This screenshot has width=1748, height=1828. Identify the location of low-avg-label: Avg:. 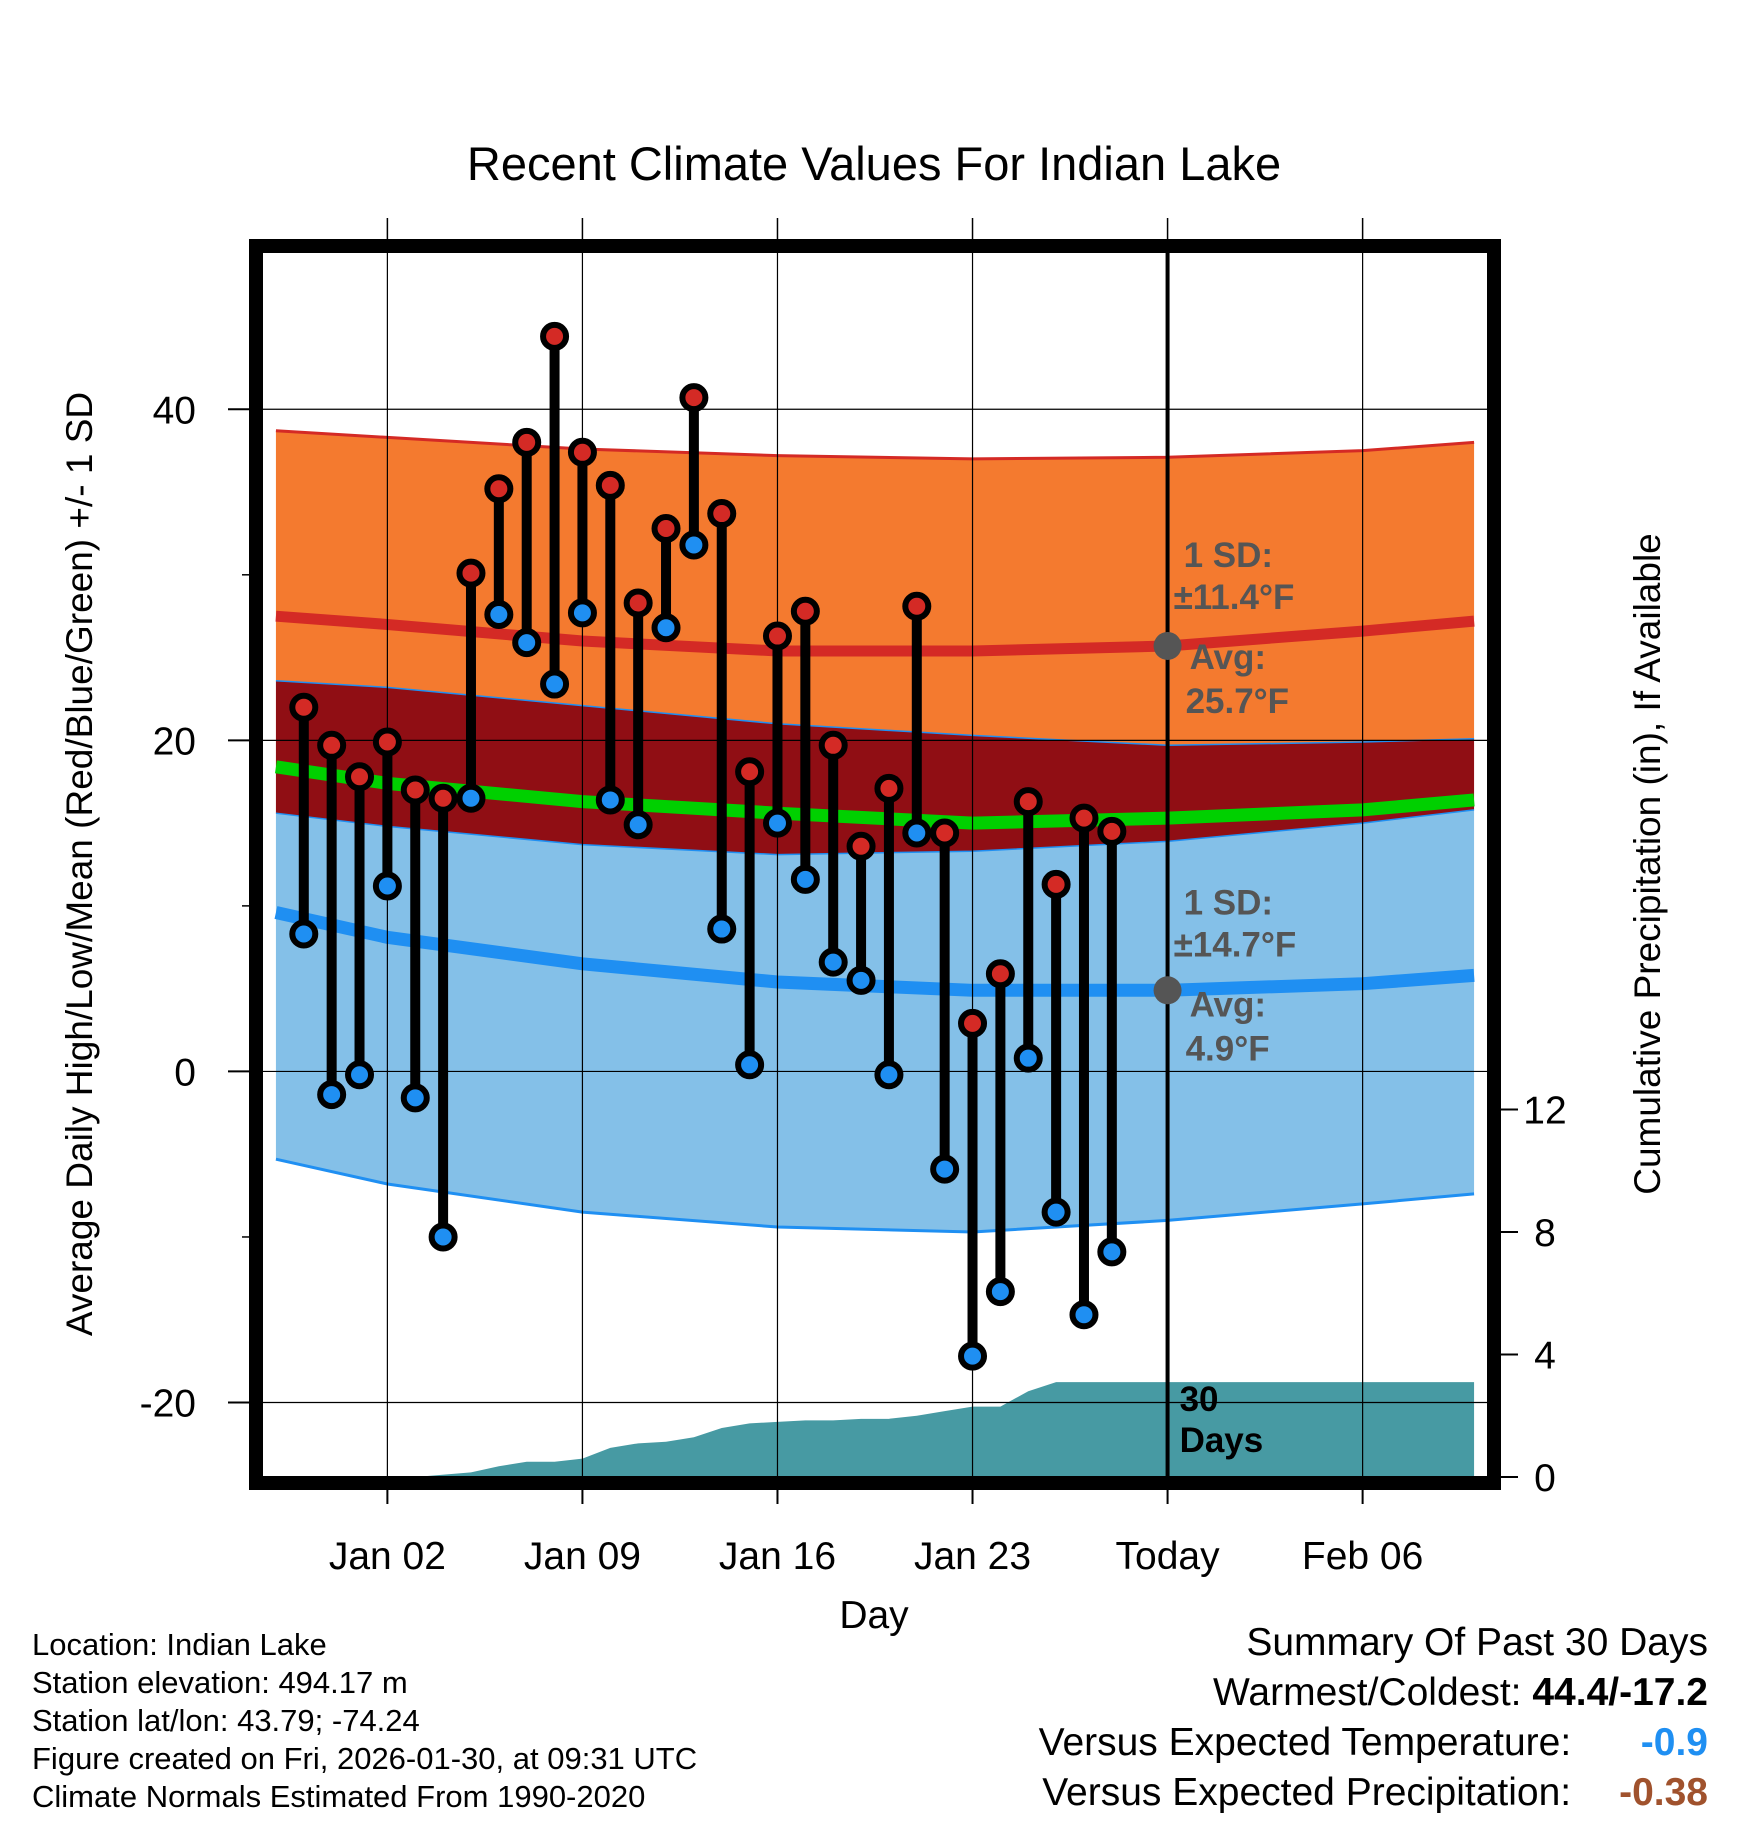
(1228, 1004).